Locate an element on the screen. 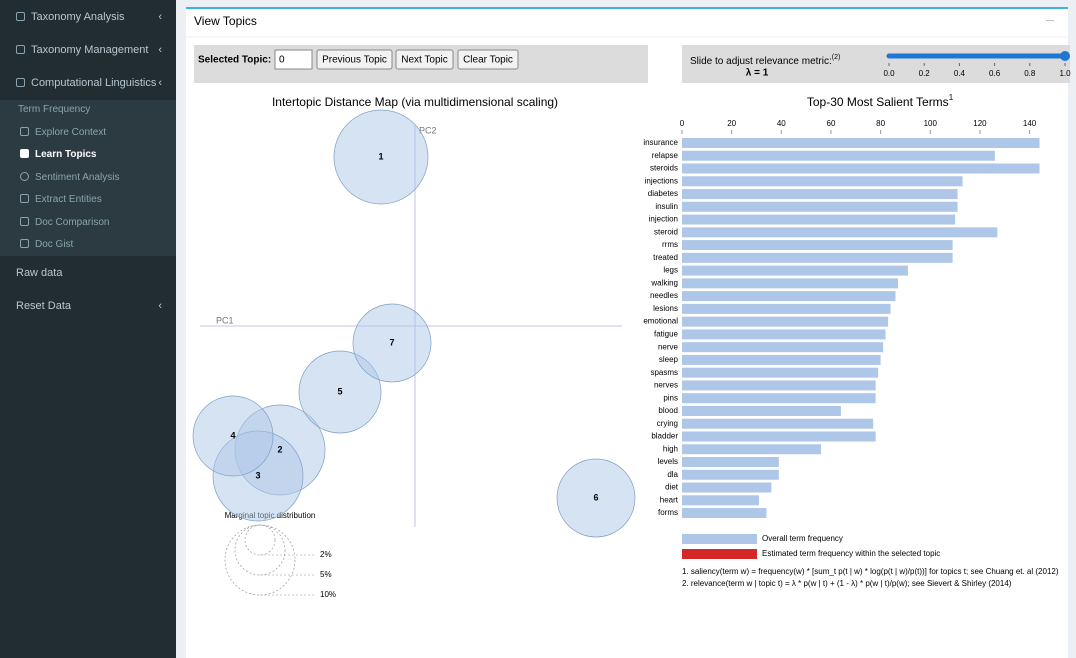  term-label: emotional is located at coordinates (660, 321).